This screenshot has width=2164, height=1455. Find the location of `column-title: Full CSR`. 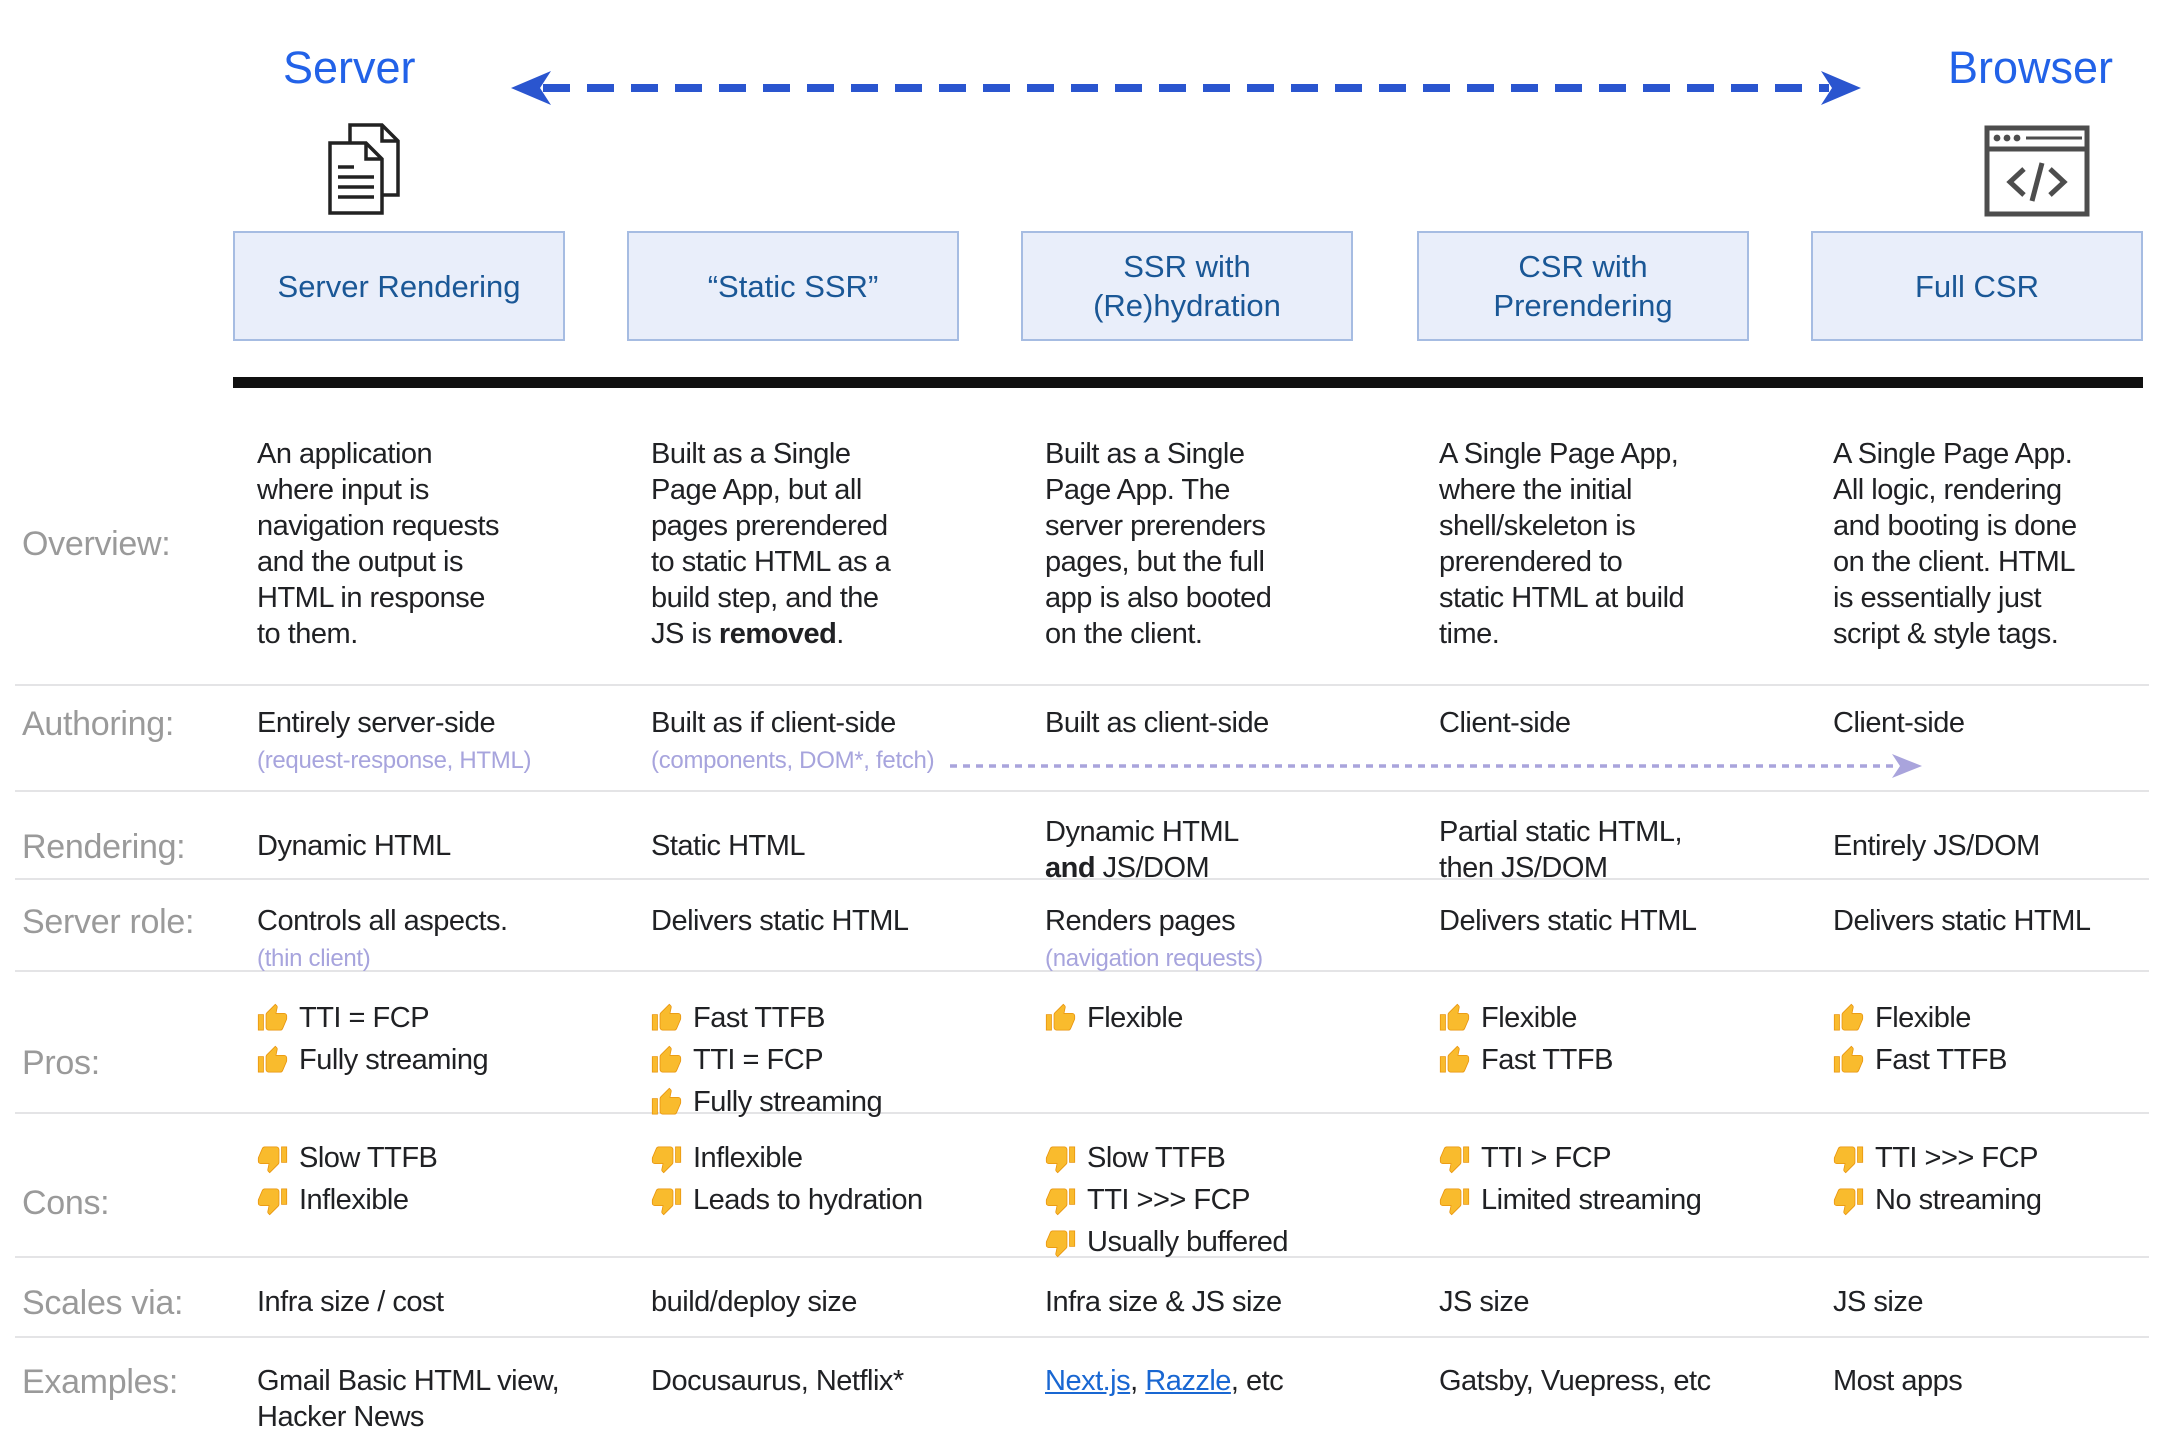

column-title: Full CSR is located at coordinates (1976, 286).